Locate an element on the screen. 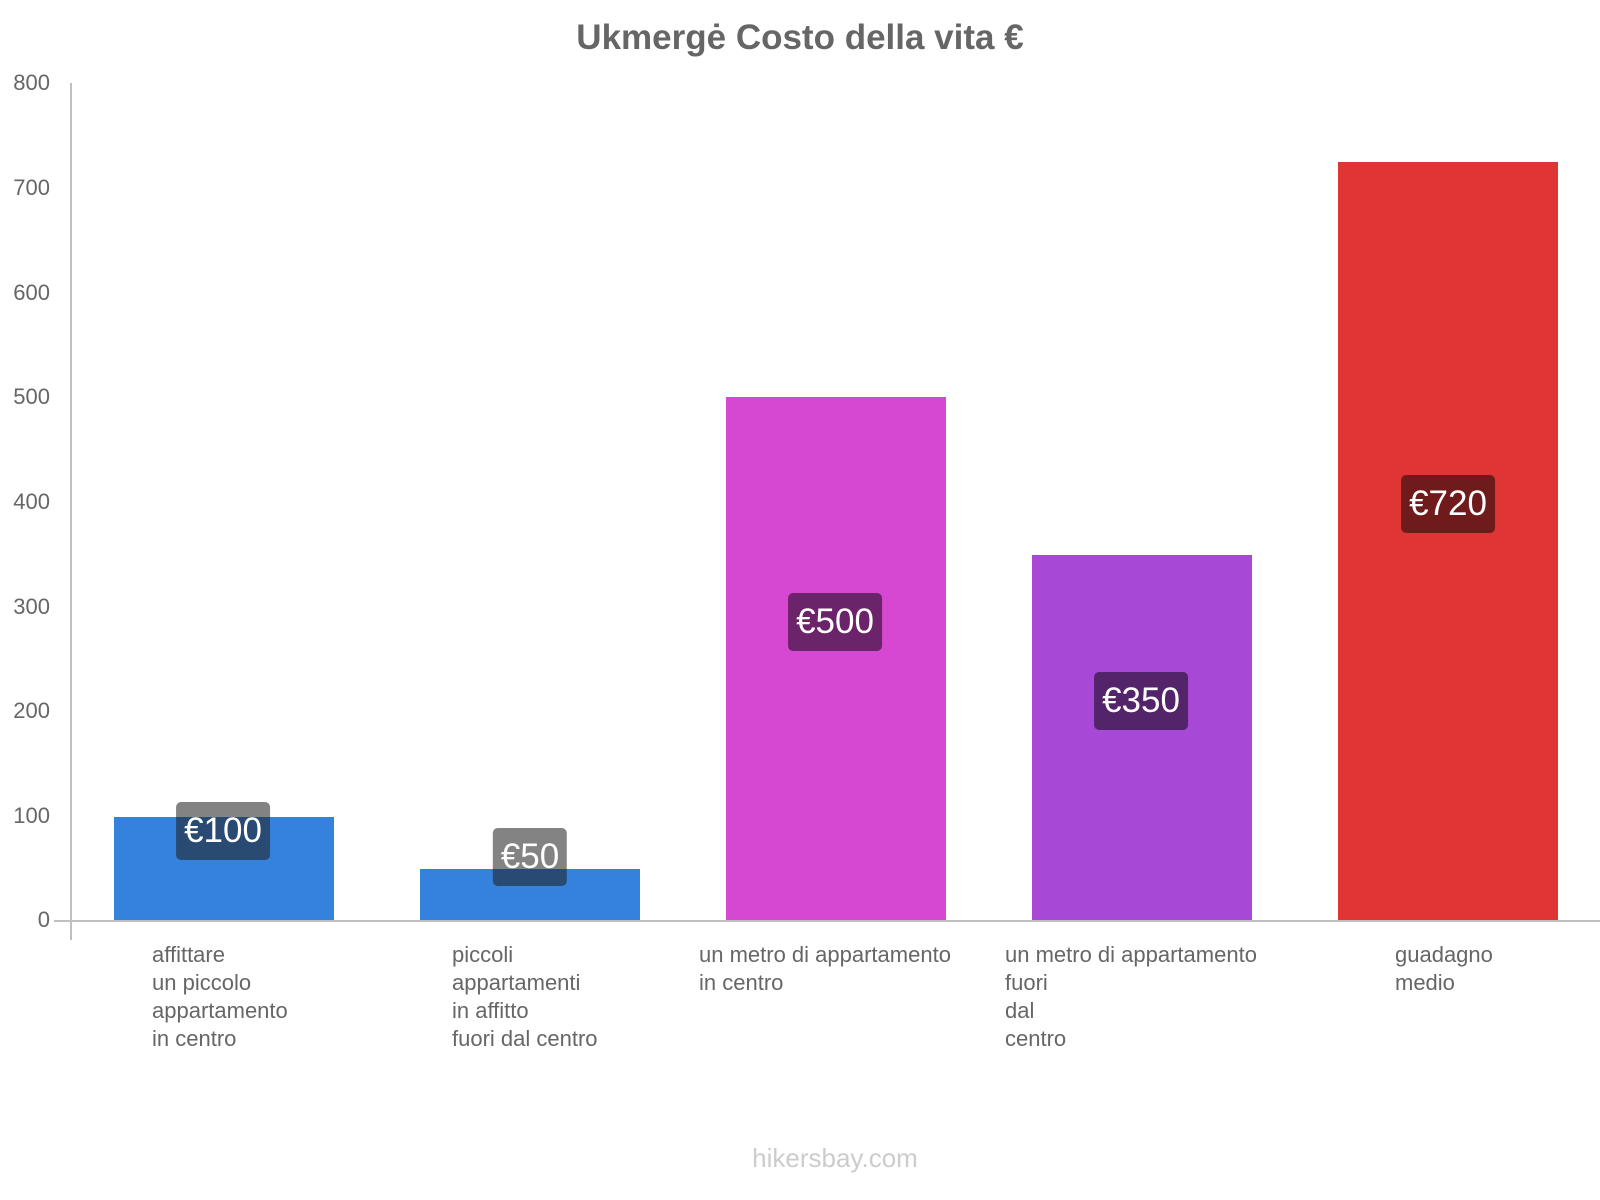  bar-meter-apartment-center is located at coordinates (836, 658).